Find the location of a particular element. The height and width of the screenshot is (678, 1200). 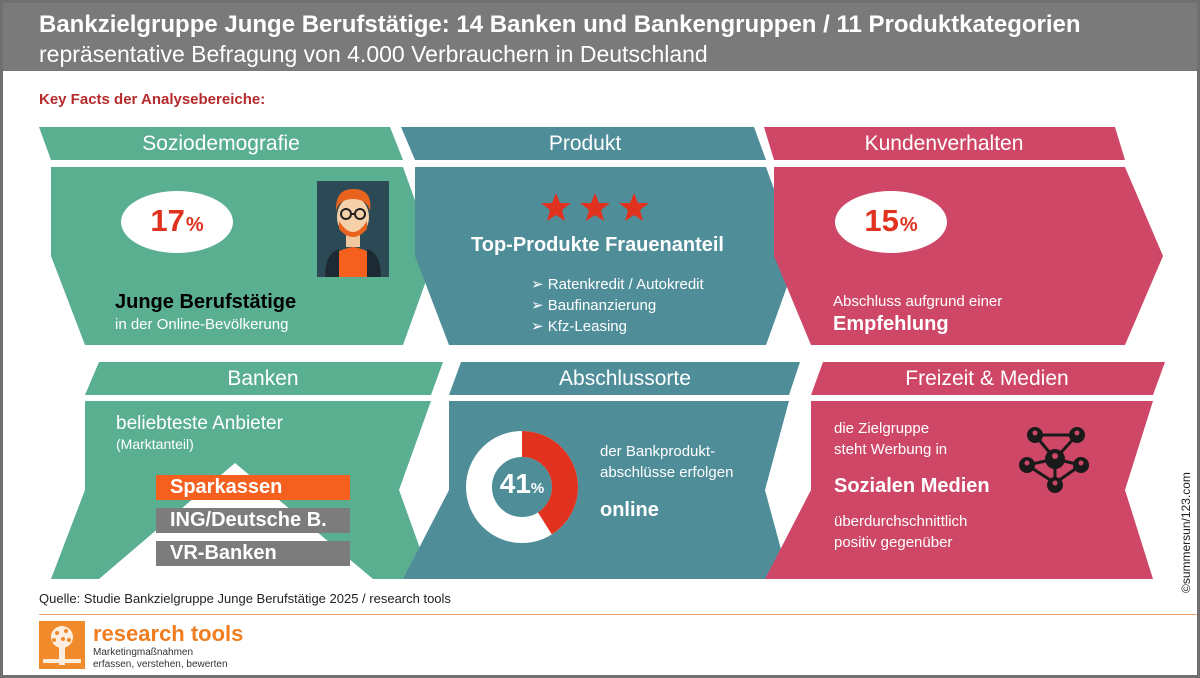

freizeit-bar-shape is located at coordinates (988, 378).